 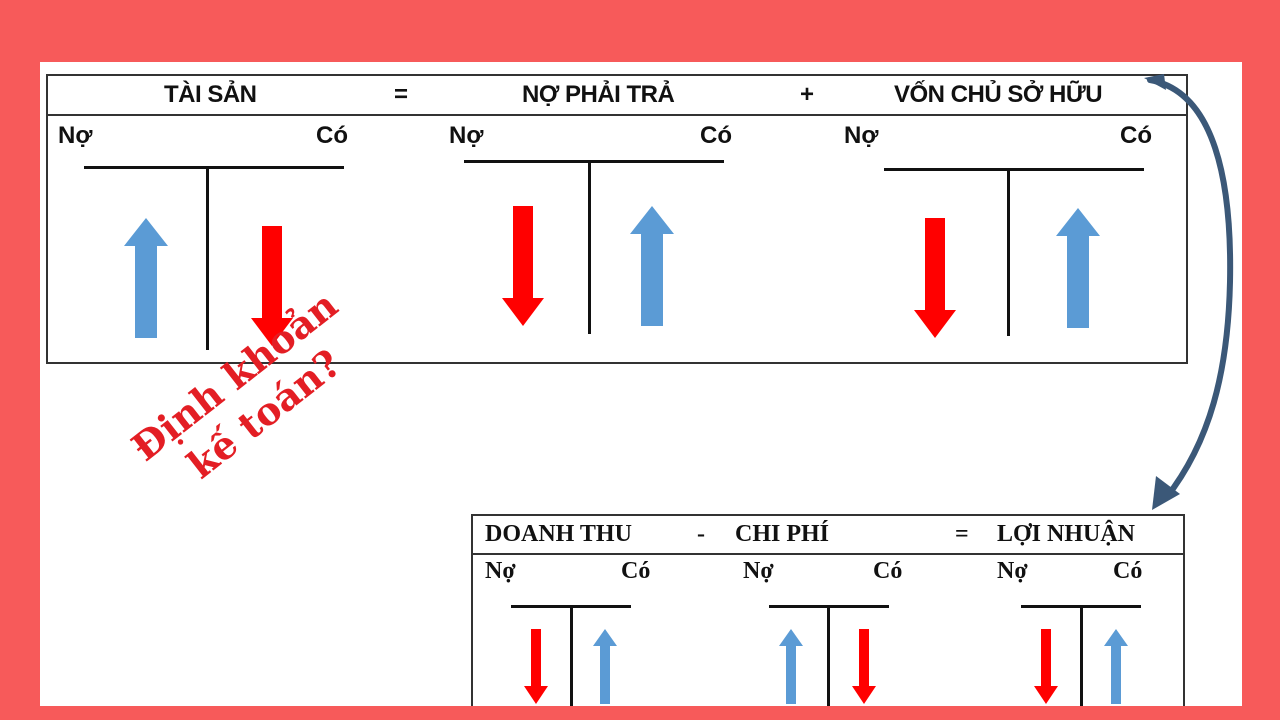 I want to click on expense-credit-label: Có, so click(x=888, y=571).